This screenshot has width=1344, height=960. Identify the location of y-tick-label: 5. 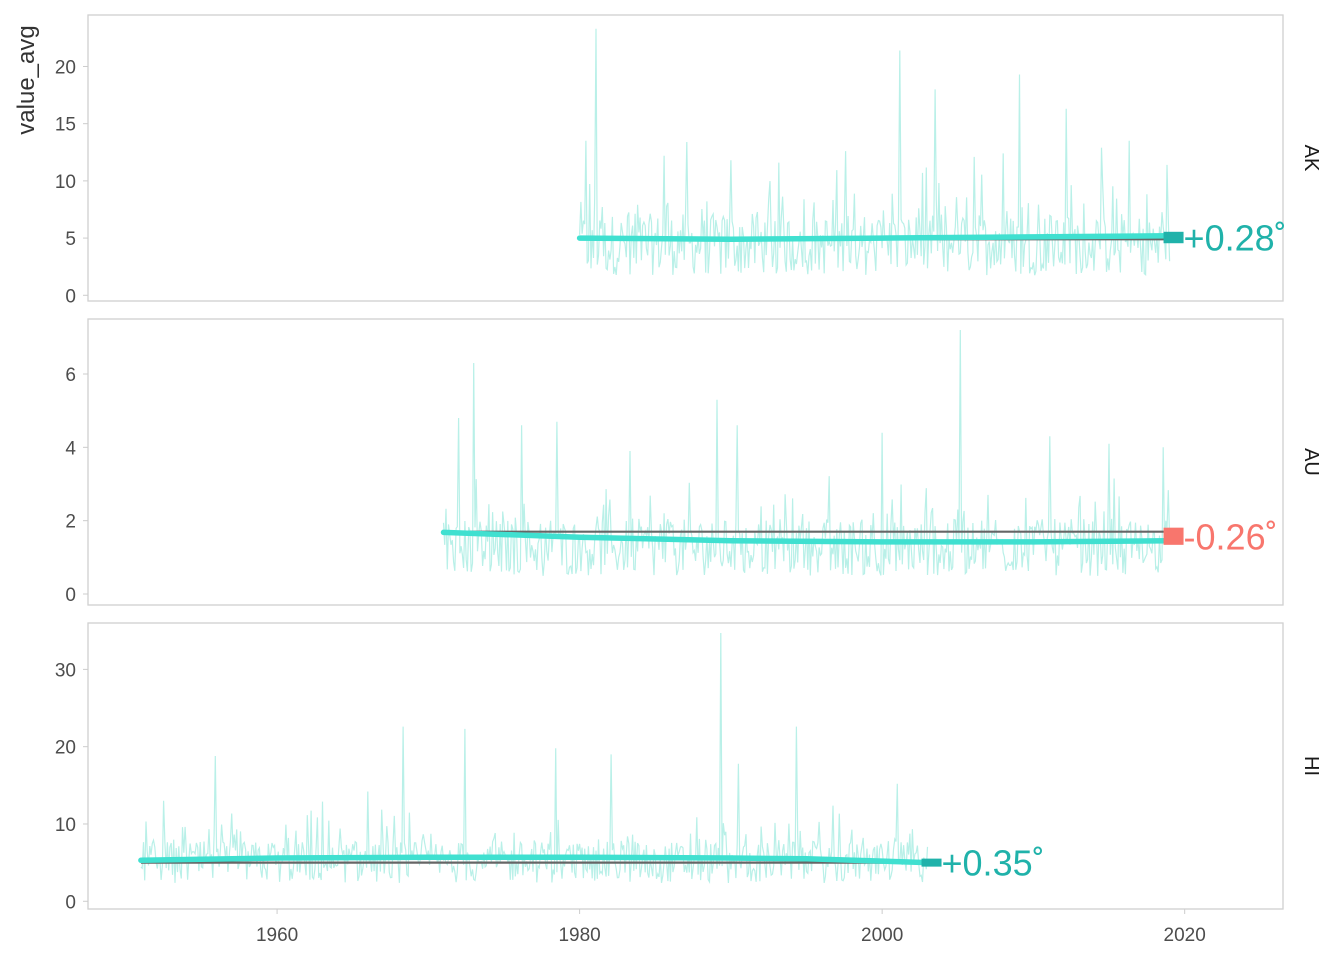
(70, 239).